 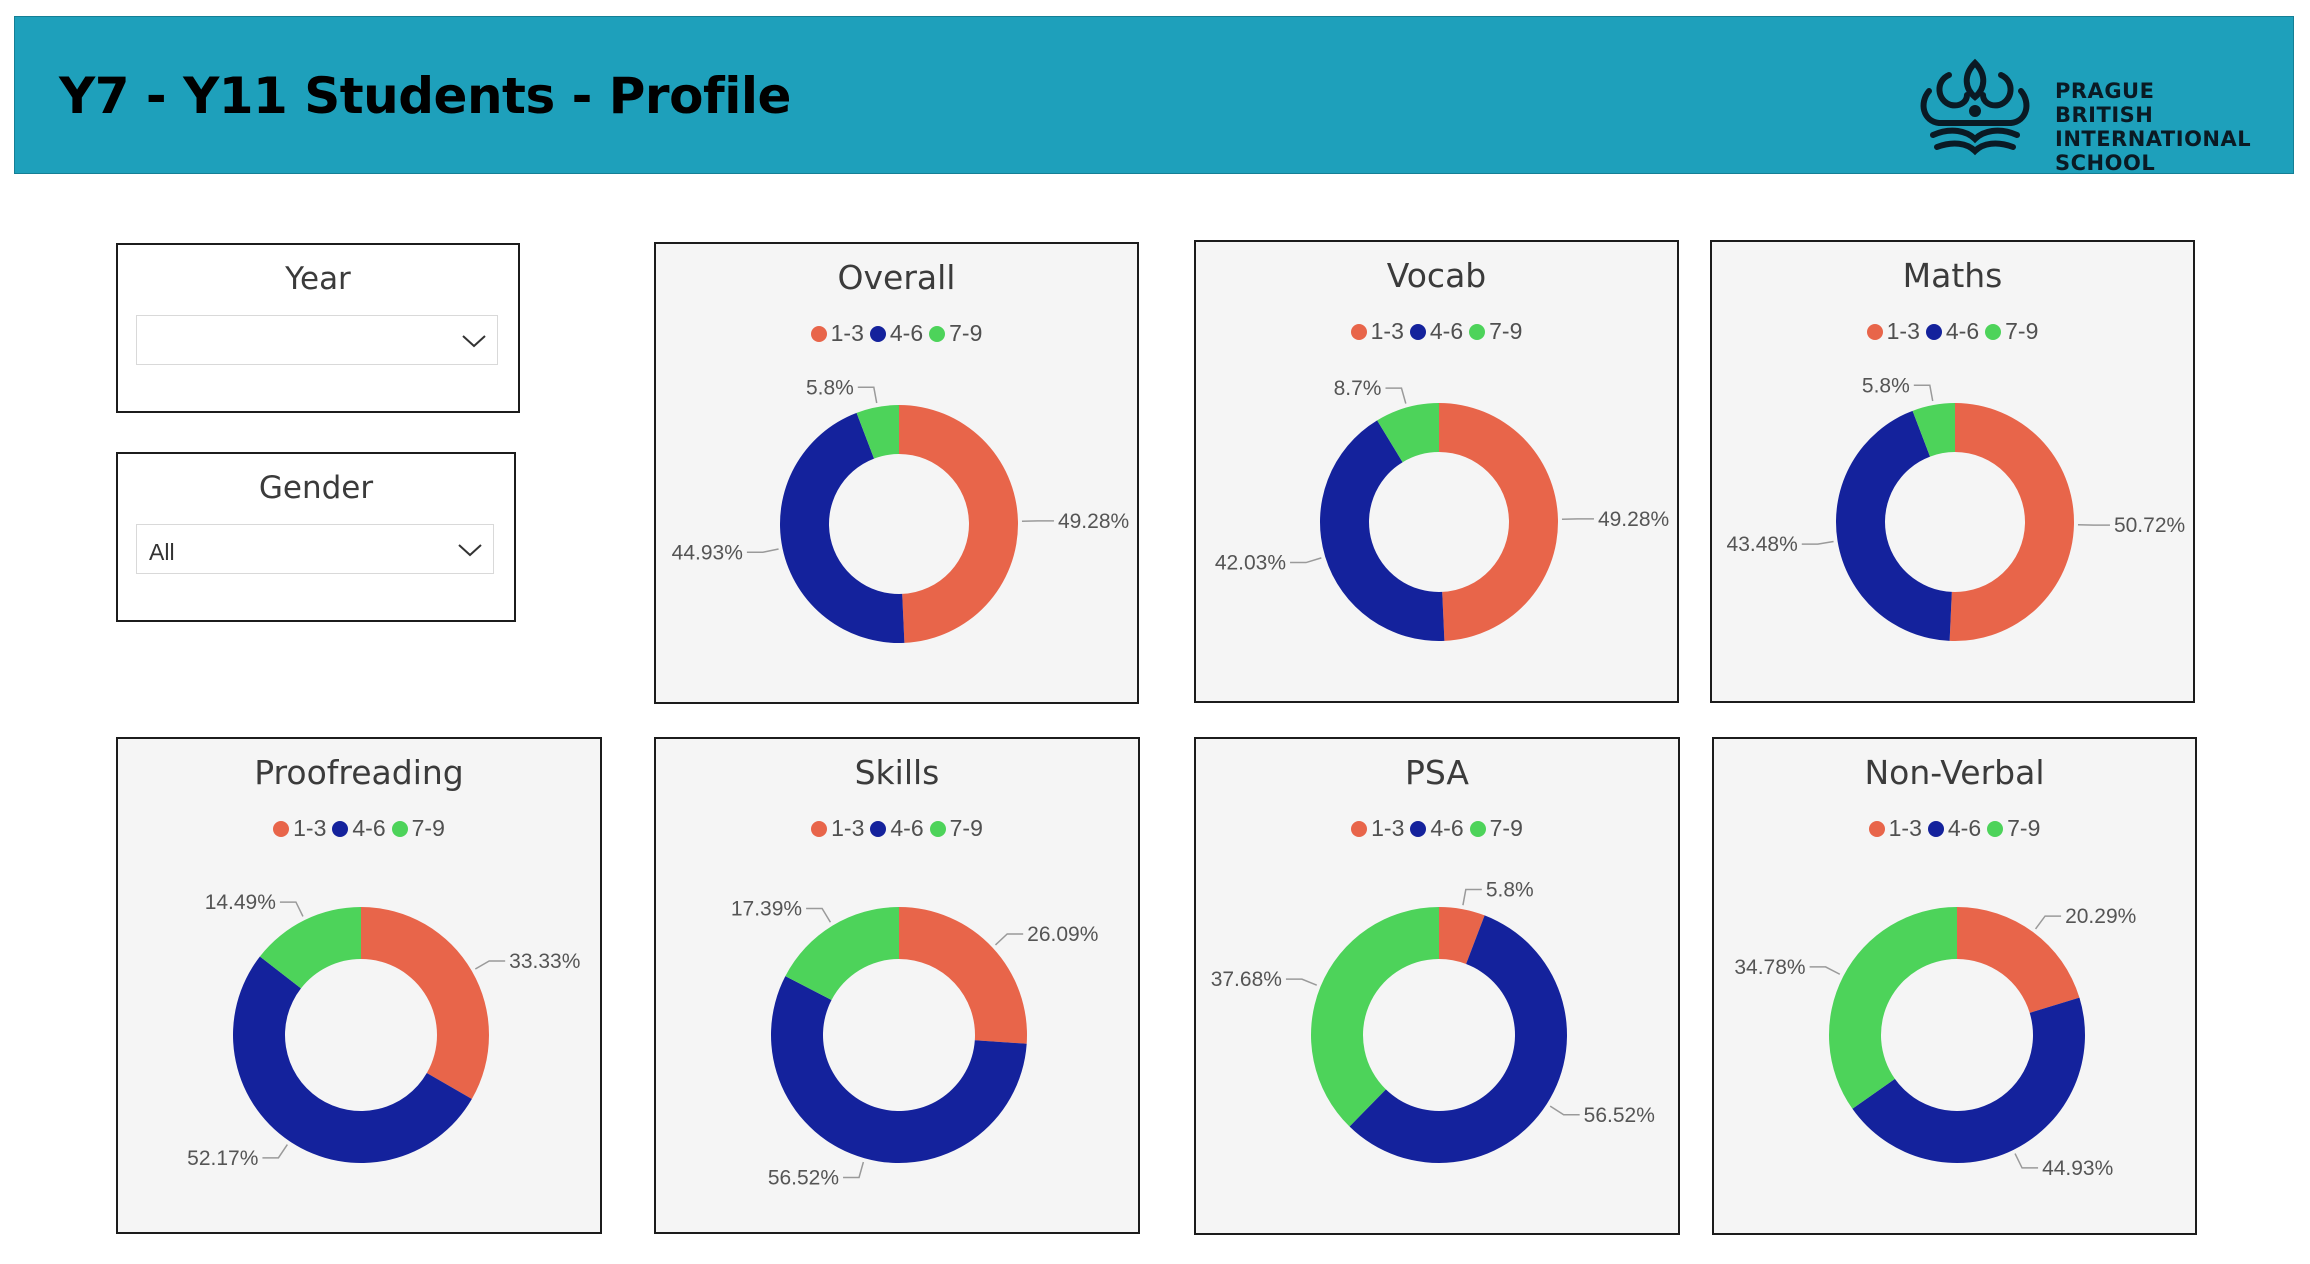 I want to click on donut-chart: 50.72% 43.48% 5.8%, so click(x=1956, y=507).